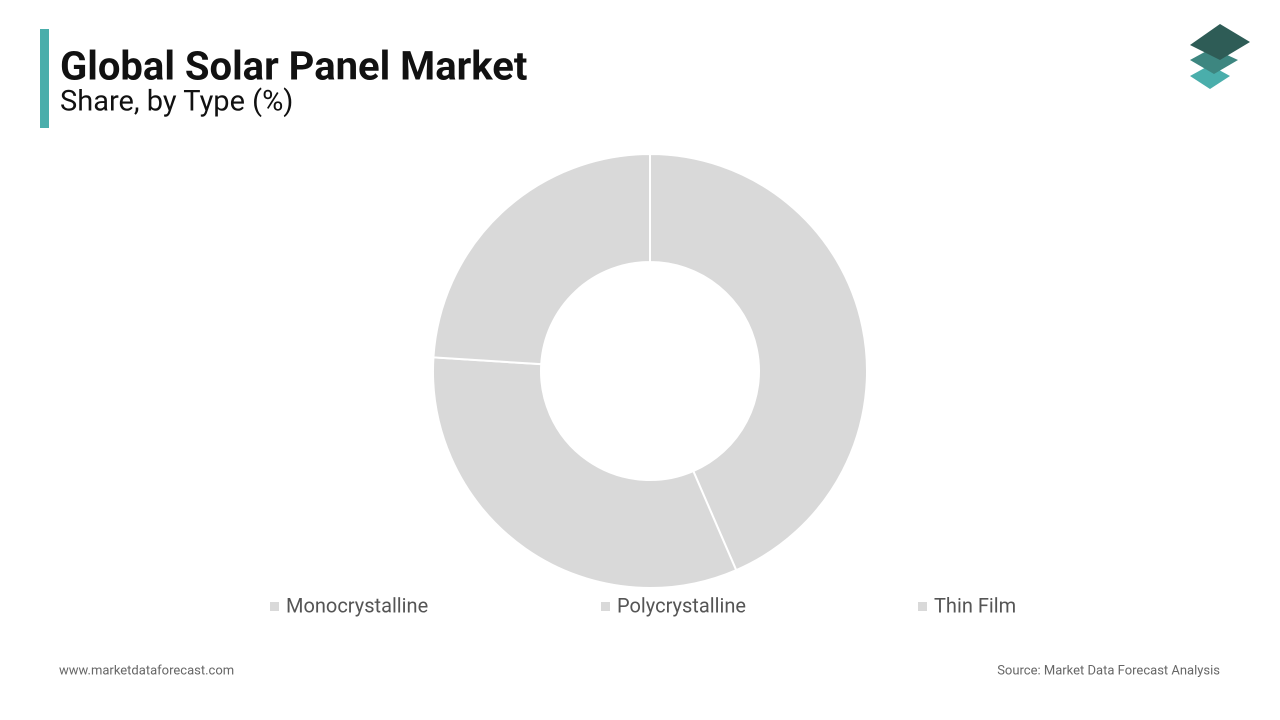 The image size is (1280, 720). Describe the element at coordinates (1220, 56) in the screenshot. I see `logo` at that location.